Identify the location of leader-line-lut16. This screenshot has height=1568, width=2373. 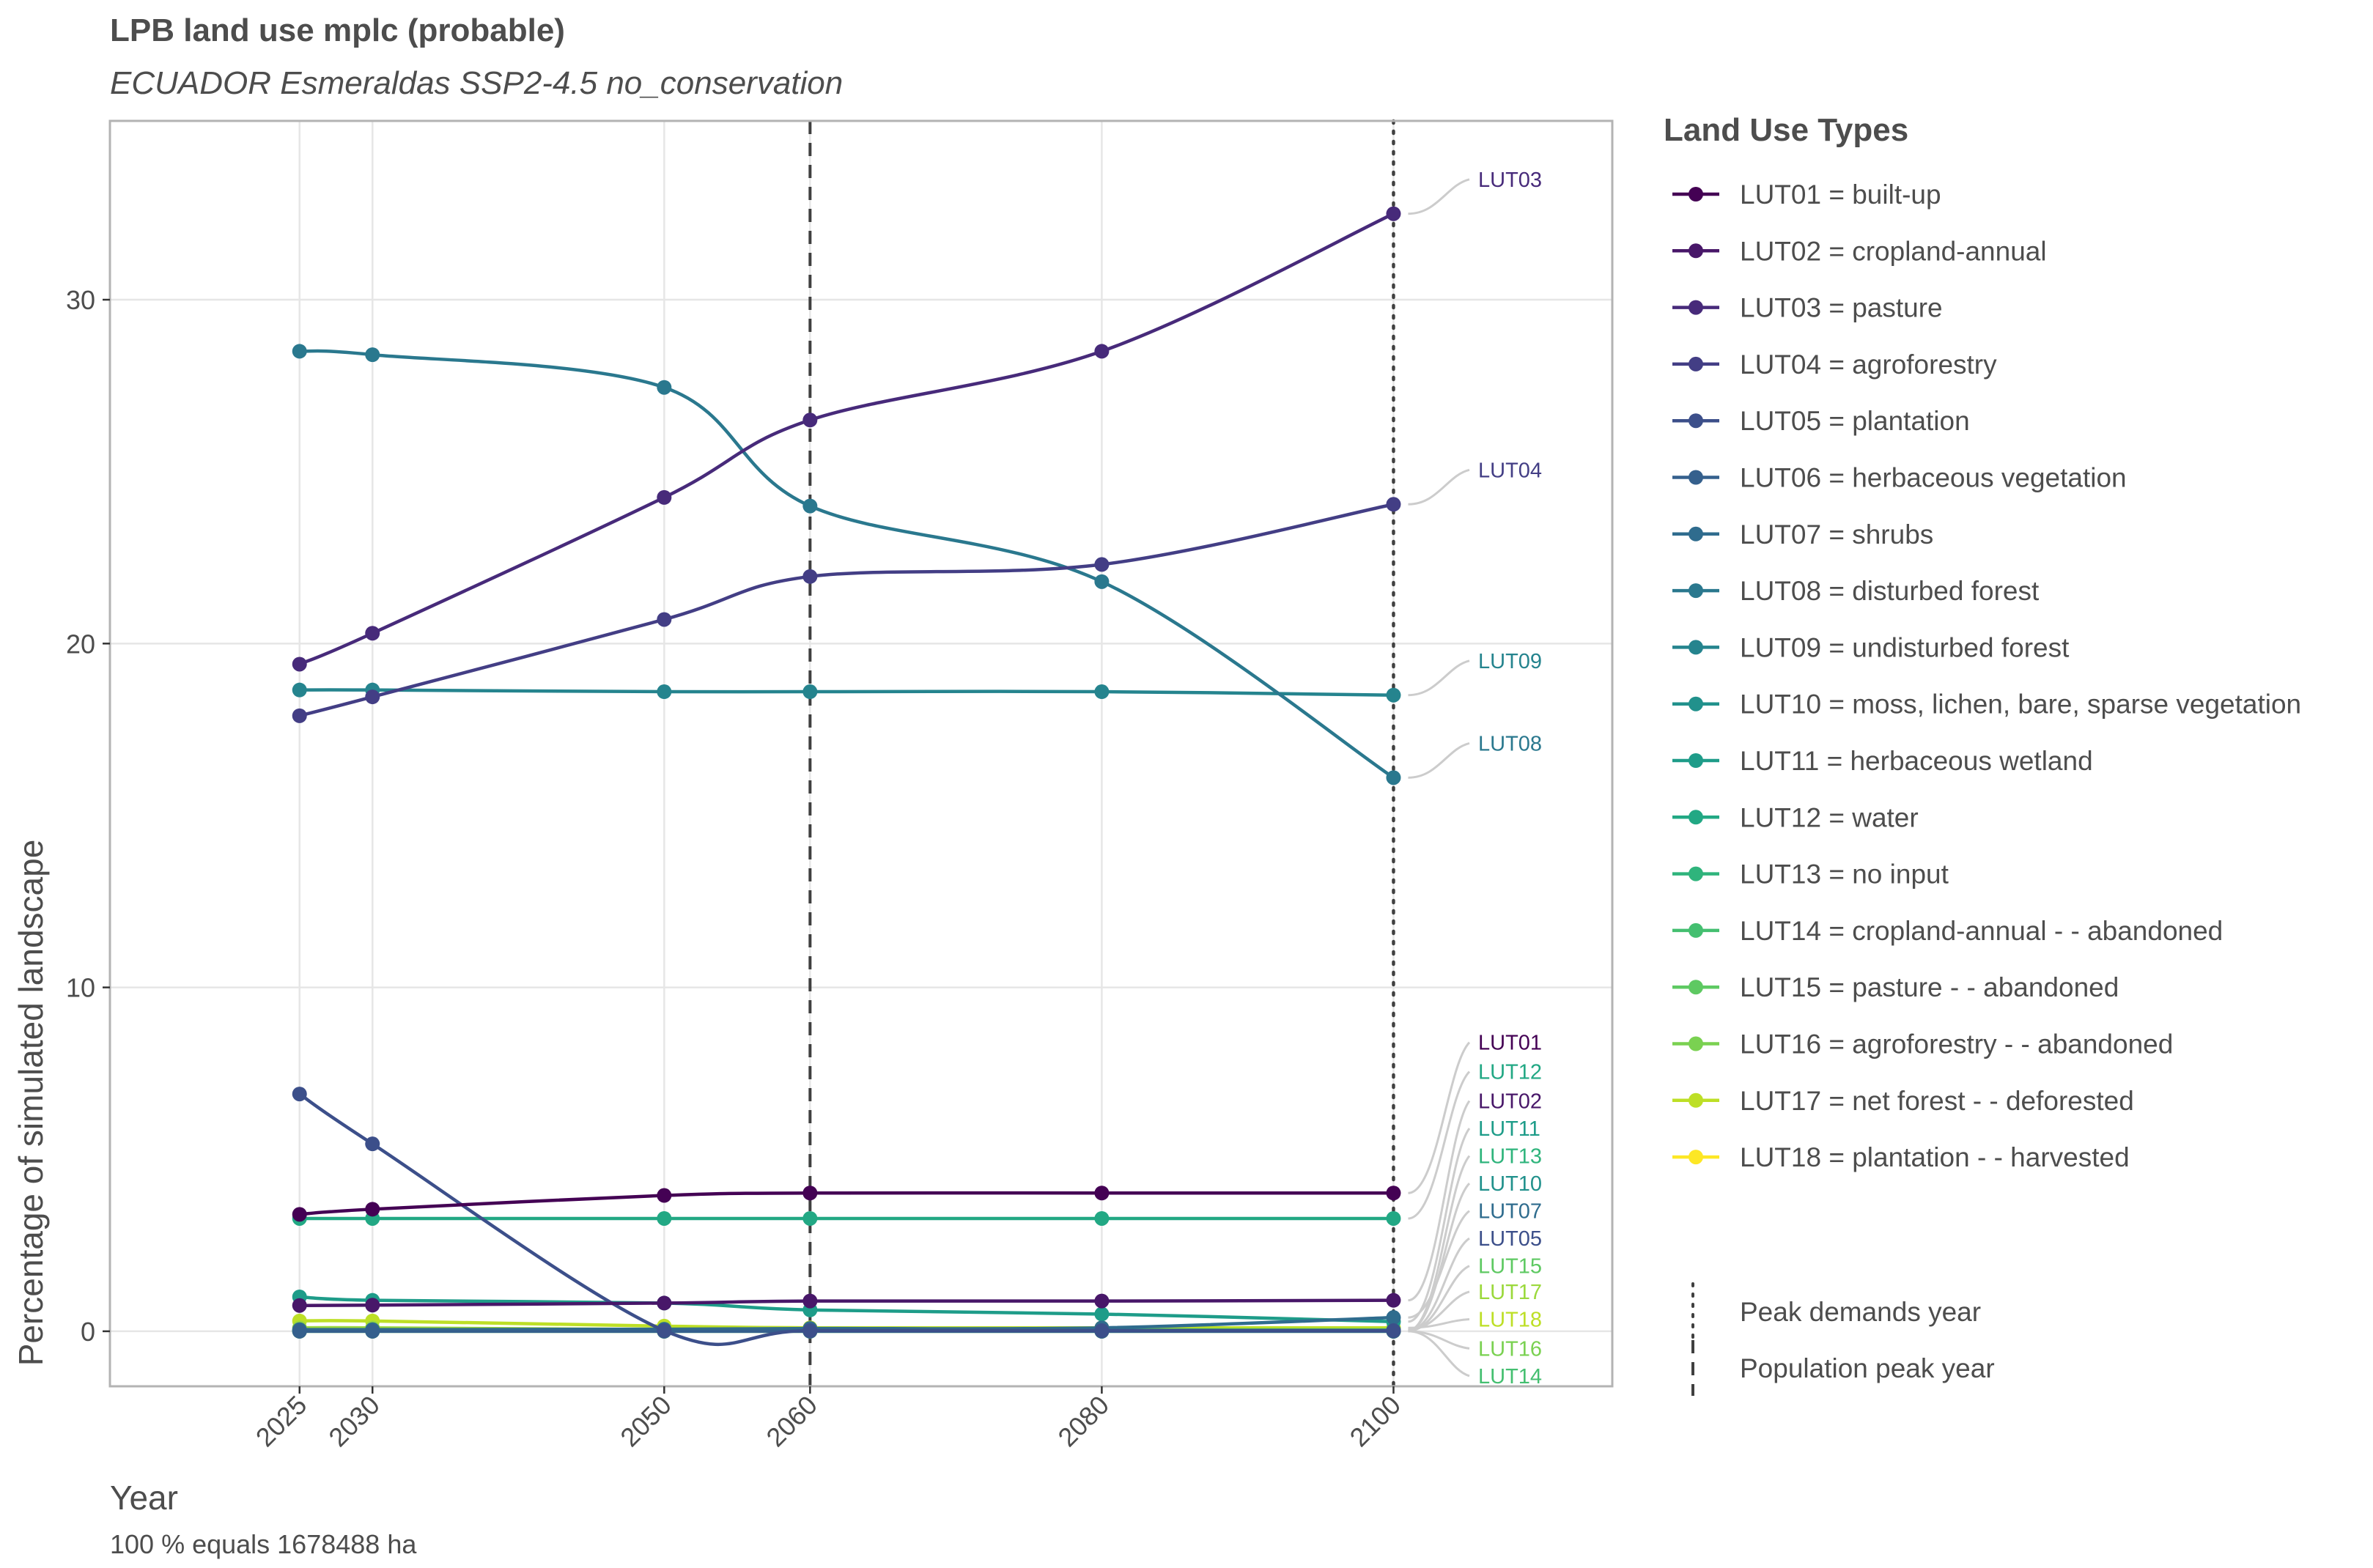
(1439, 1340).